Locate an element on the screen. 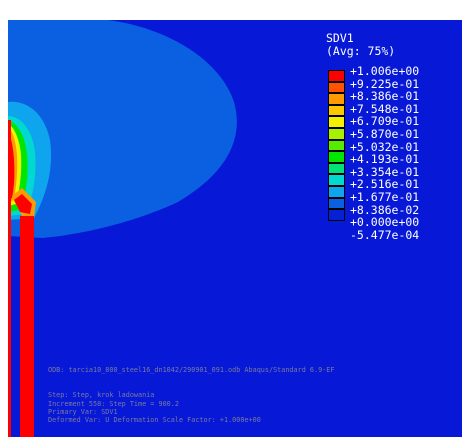  legend-value: +8.386e-02 is located at coordinates (385, 209).